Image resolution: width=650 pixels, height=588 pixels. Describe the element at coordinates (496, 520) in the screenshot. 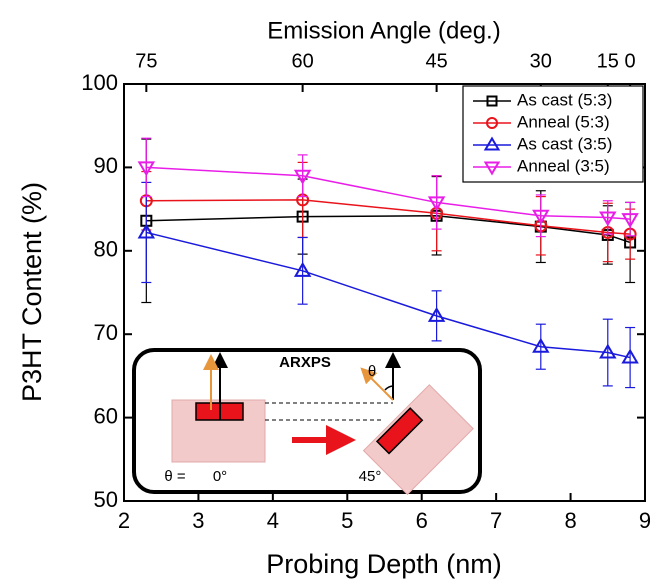

I see `x-tick-label: 7` at that location.